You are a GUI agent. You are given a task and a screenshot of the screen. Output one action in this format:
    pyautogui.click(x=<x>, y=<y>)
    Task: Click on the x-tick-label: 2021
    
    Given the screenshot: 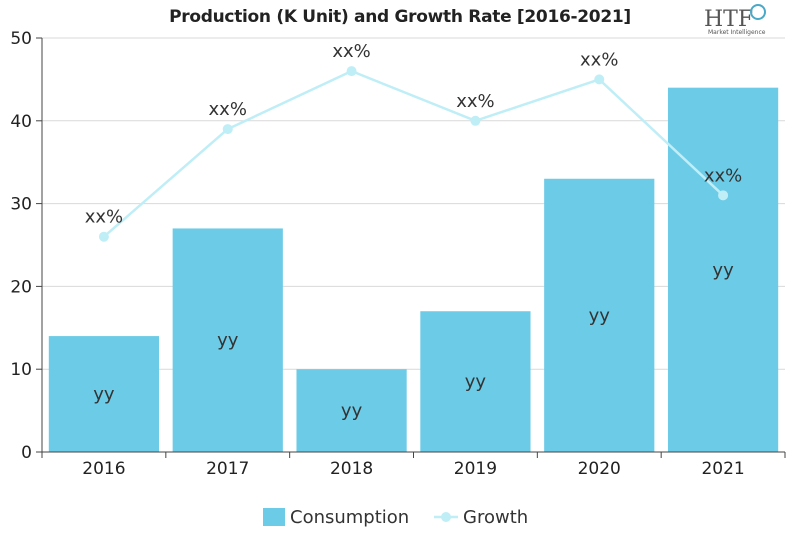 What is the action you would take?
    pyautogui.click(x=722, y=469)
    